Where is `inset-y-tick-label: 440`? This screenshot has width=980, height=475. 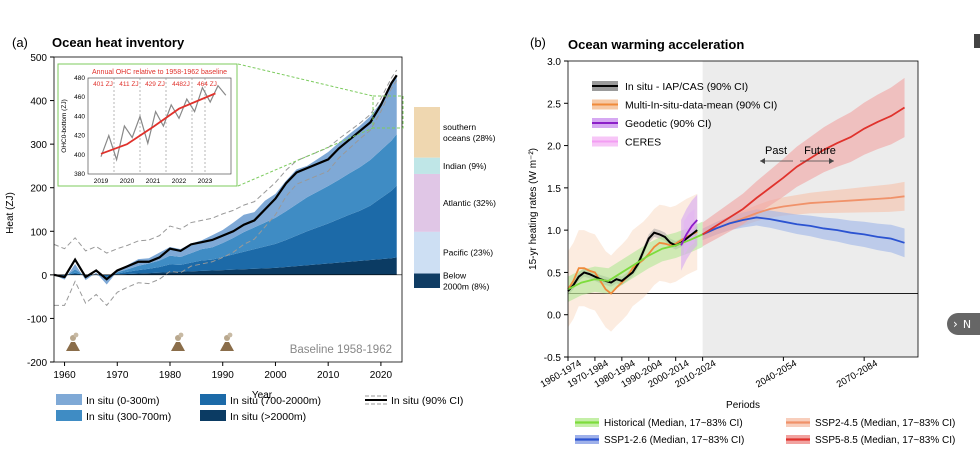 inset-y-tick-label: 440 is located at coordinates (79, 116).